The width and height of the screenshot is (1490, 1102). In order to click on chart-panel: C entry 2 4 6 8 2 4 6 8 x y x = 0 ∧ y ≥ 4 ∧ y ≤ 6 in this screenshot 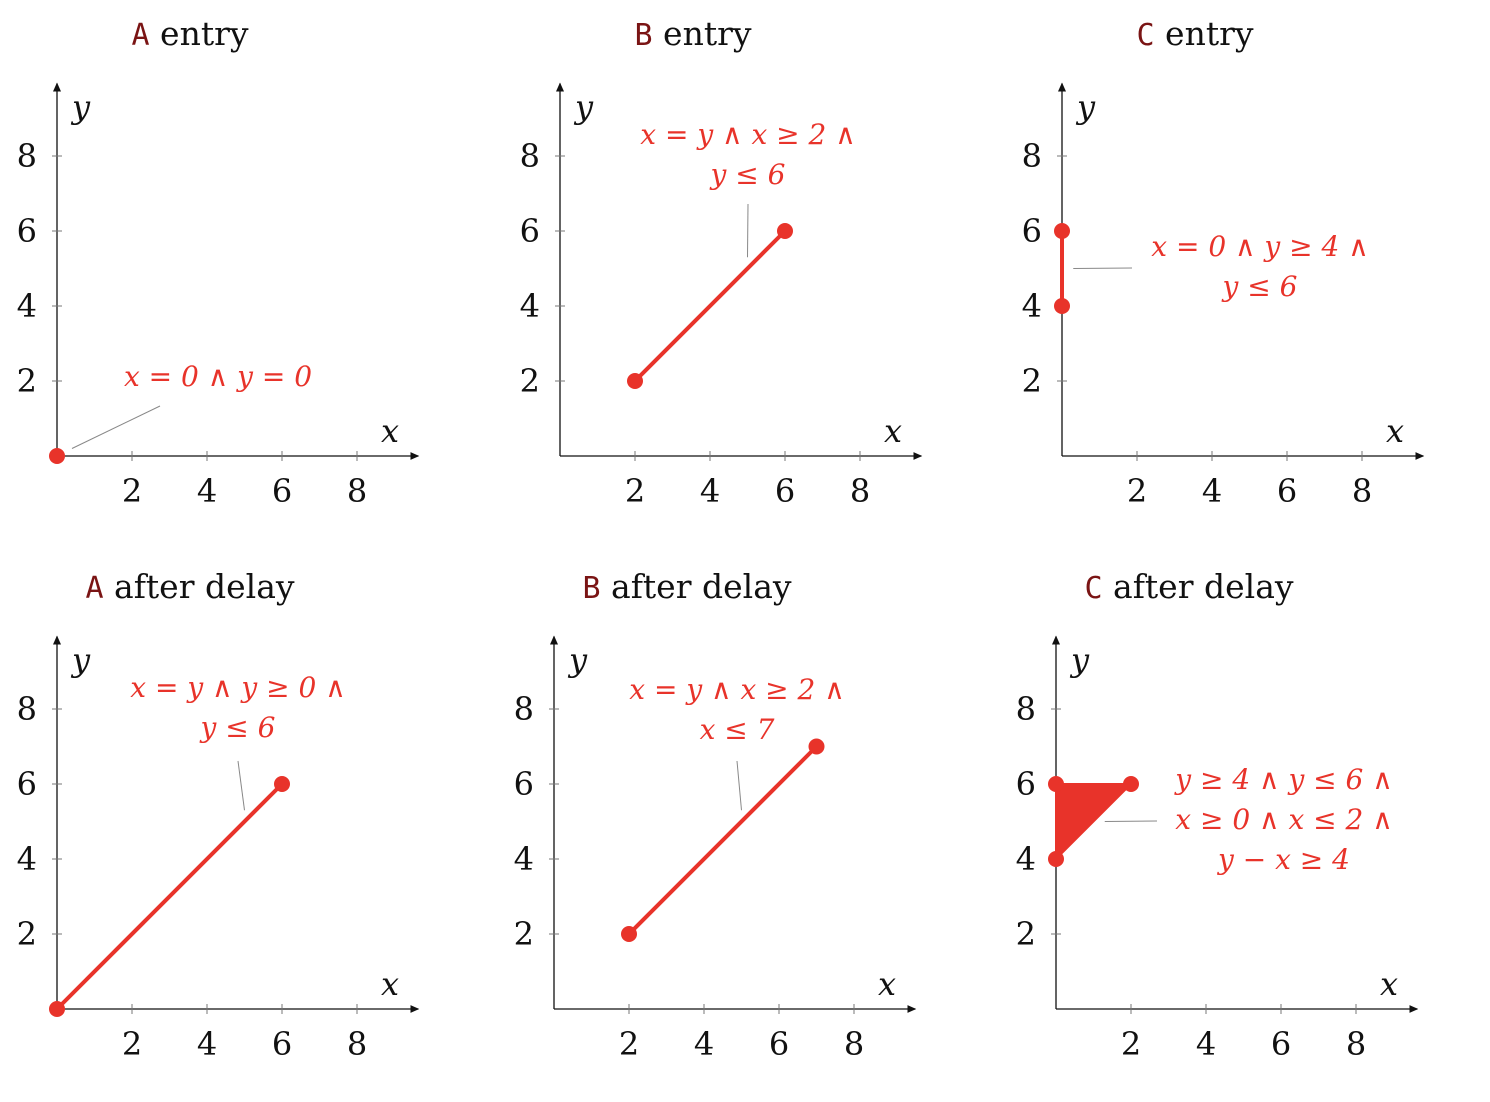, I will do `click(1225, 265)`.